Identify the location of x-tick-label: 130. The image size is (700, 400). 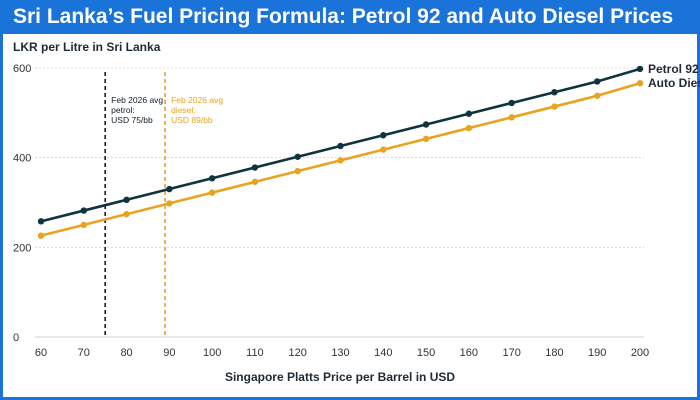
(340, 353).